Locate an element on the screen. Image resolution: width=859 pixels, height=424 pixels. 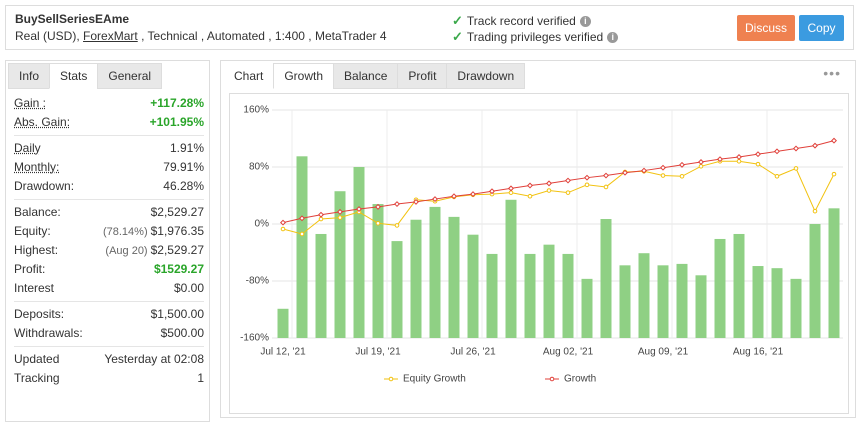
stat-value: +101.95% is located at coordinates (176, 122).